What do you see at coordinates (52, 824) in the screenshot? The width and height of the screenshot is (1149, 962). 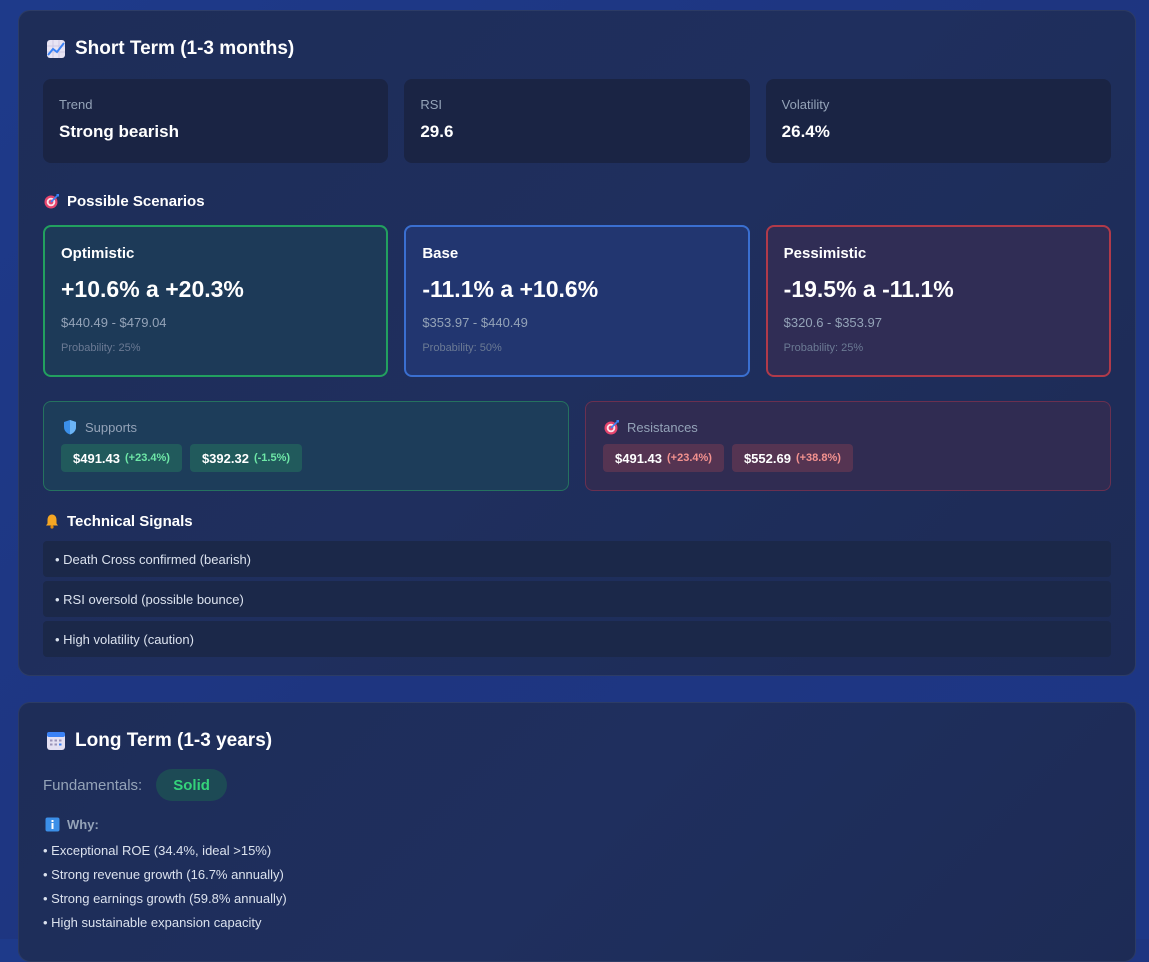 I see `info-icon` at bounding box center [52, 824].